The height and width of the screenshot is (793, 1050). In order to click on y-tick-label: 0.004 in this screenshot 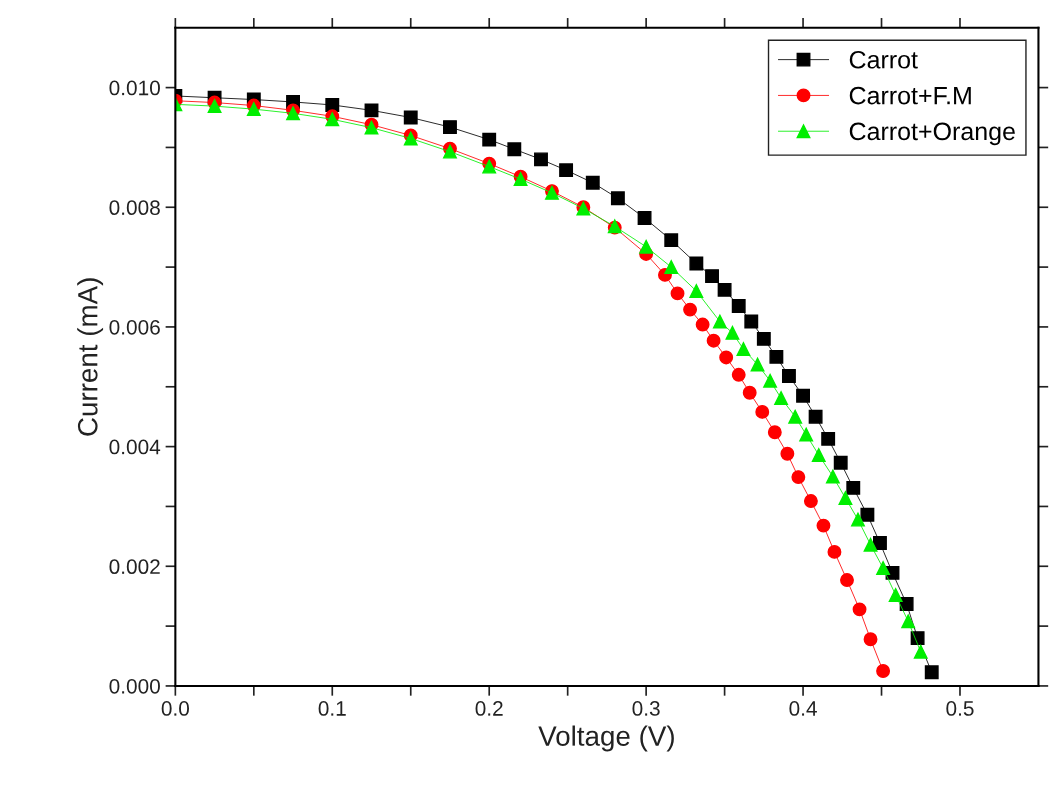, I will do `click(135, 447)`.